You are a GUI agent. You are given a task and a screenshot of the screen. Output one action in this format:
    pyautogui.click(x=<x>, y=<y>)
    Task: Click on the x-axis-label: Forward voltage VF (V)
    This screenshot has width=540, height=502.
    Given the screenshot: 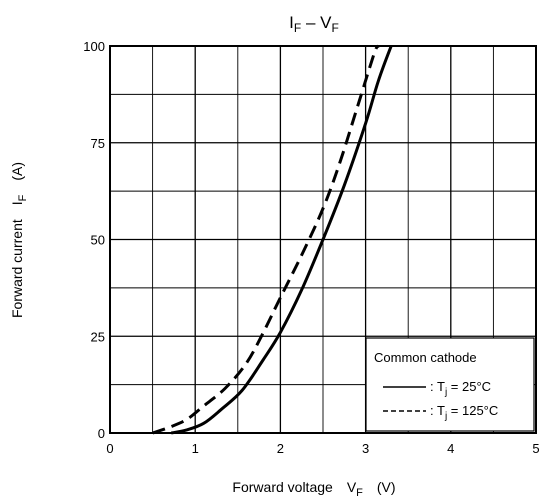 What is the action you would take?
    pyautogui.click(x=313, y=489)
    